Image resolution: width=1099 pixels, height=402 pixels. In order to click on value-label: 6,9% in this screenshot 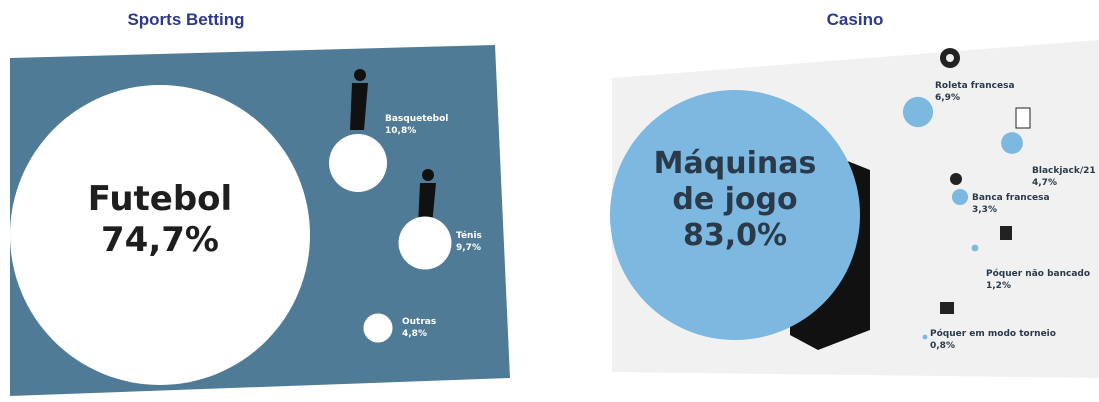, I will do `click(947, 98)`.